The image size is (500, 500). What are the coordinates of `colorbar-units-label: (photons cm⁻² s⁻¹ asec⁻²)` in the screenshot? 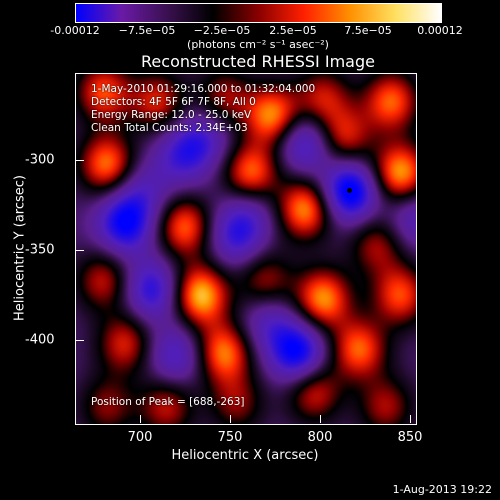 It's located at (258, 44).